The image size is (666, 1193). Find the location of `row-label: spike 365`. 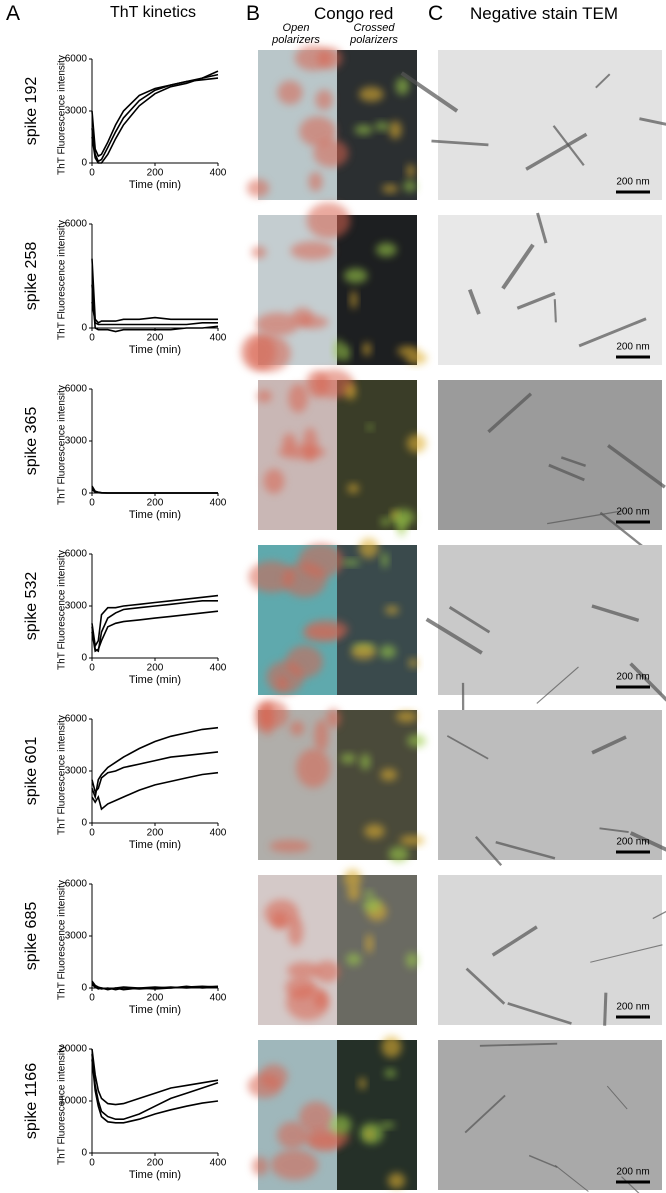

row-label: spike 365 is located at coordinates (31, 441).